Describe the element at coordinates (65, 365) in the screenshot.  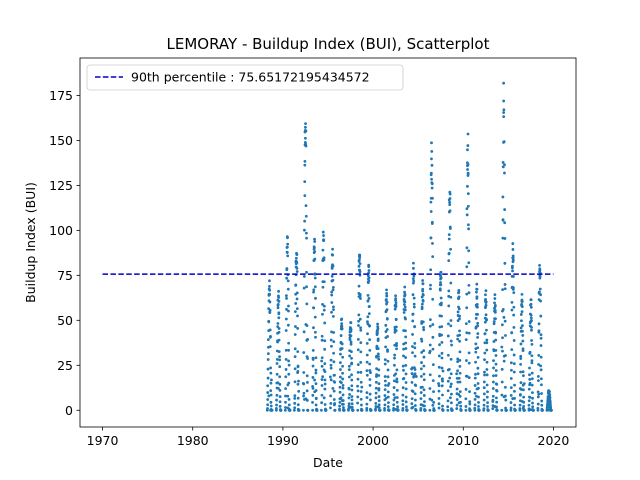
I see `y-tick-label: 25` at that location.